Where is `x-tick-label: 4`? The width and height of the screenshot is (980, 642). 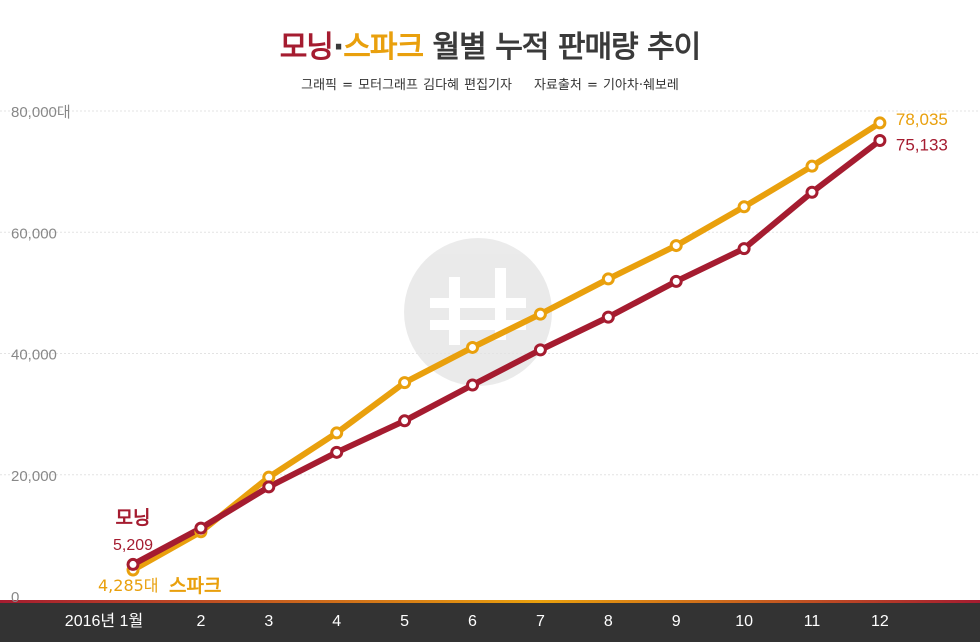
x-tick-label: 4 is located at coordinates (336, 621).